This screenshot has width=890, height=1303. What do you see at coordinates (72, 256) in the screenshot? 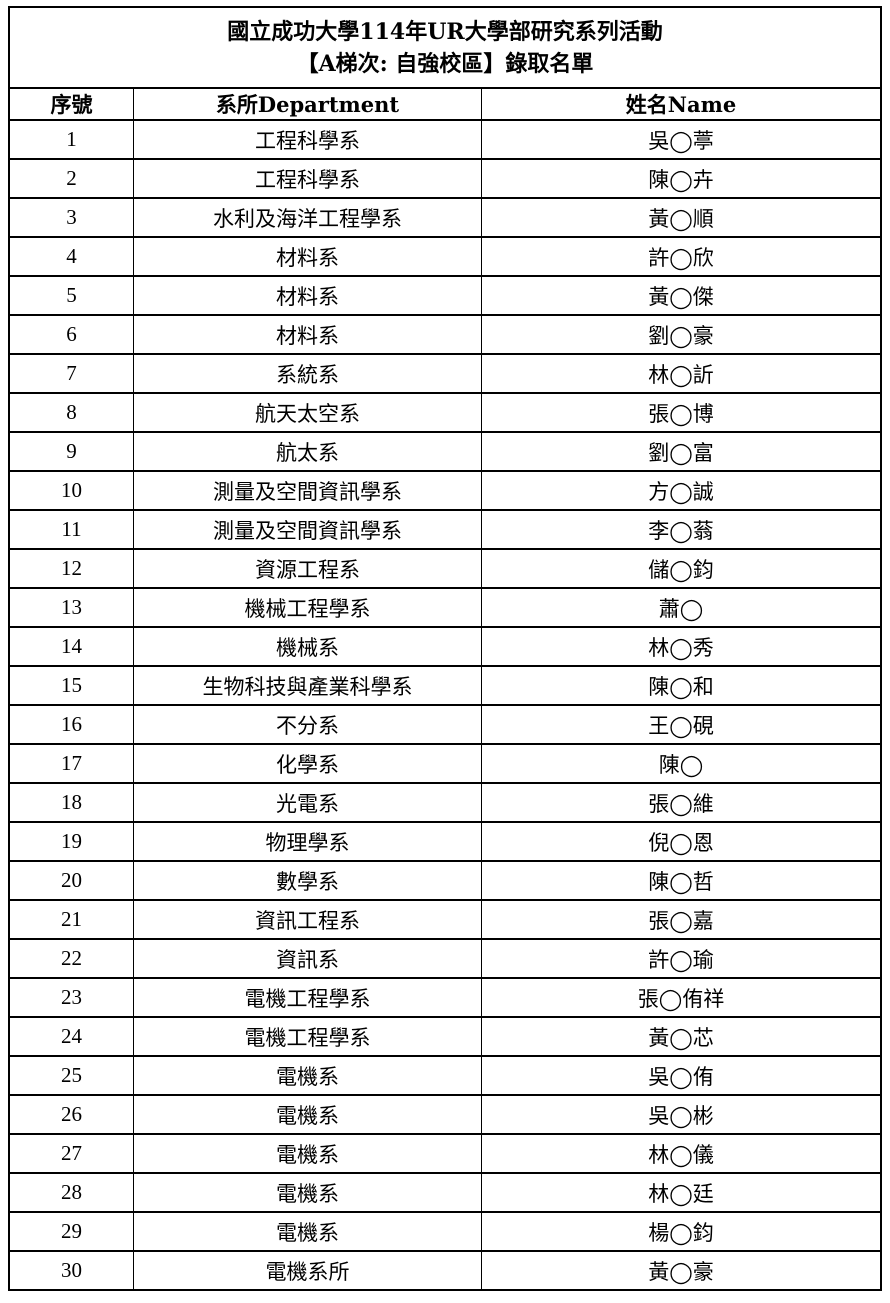
I see `row-number: 4` at bounding box center [72, 256].